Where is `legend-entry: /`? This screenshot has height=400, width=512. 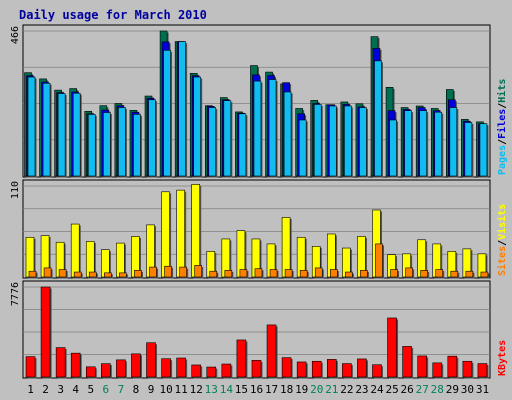
legend-entry: / is located at coordinates (502, 142).